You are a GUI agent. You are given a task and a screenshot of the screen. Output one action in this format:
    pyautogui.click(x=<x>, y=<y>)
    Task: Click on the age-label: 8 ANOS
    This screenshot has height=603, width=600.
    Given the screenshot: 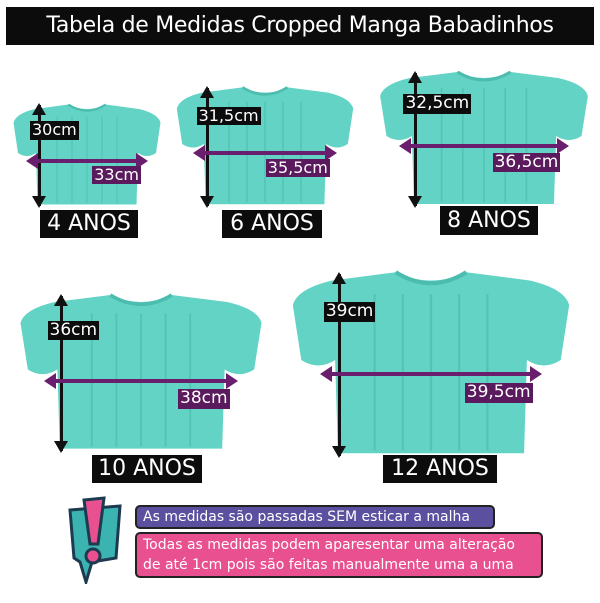 What is the action you would take?
    pyautogui.click(x=489, y=220)
    